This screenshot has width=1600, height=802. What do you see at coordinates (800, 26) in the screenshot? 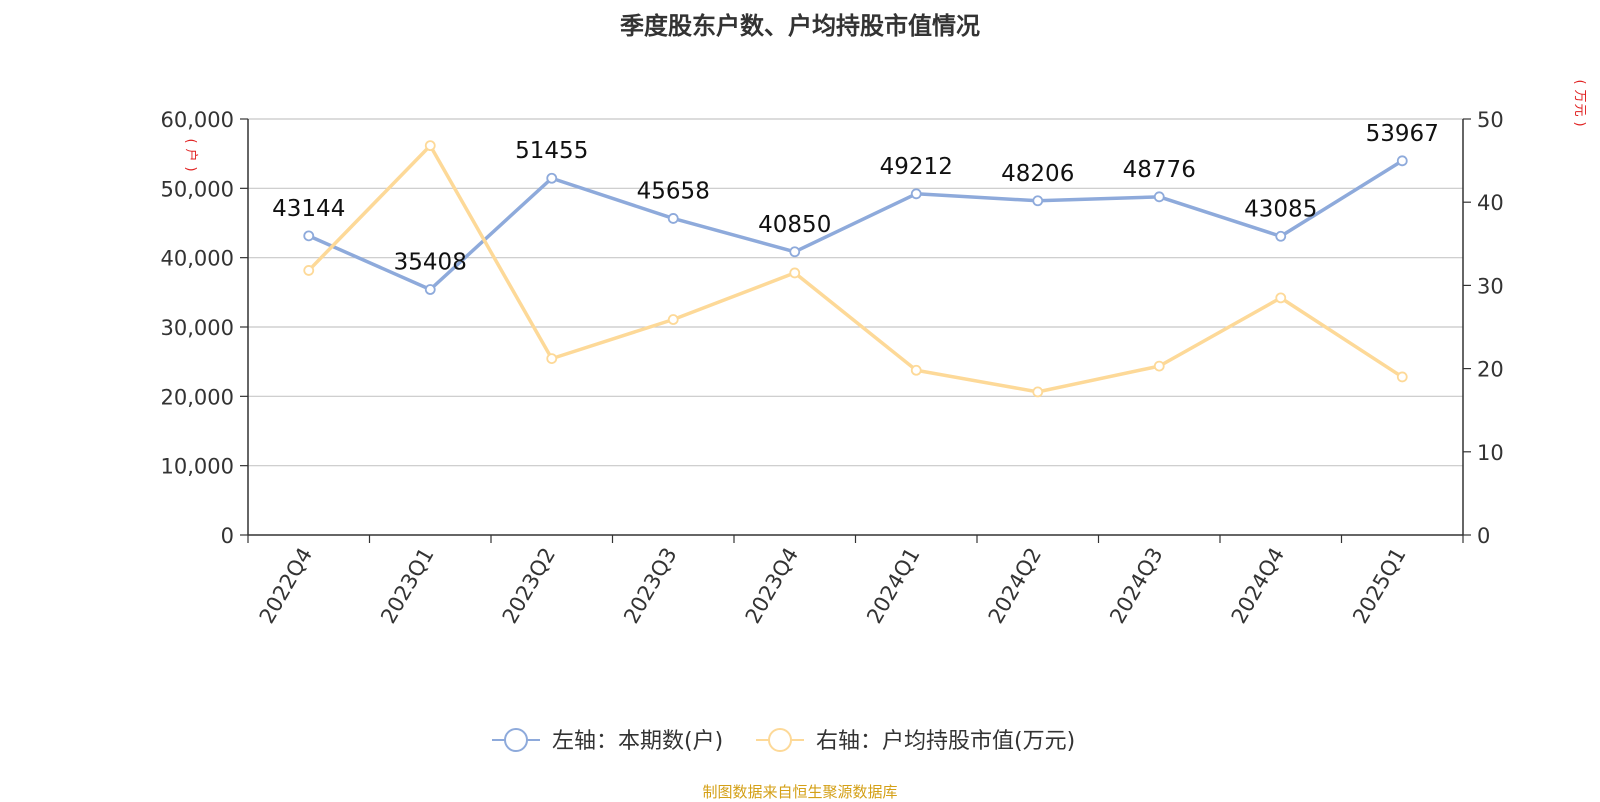
I see `chart-title: 季度股东户数、户均持股市值情况` at bounding box center [800, 26].